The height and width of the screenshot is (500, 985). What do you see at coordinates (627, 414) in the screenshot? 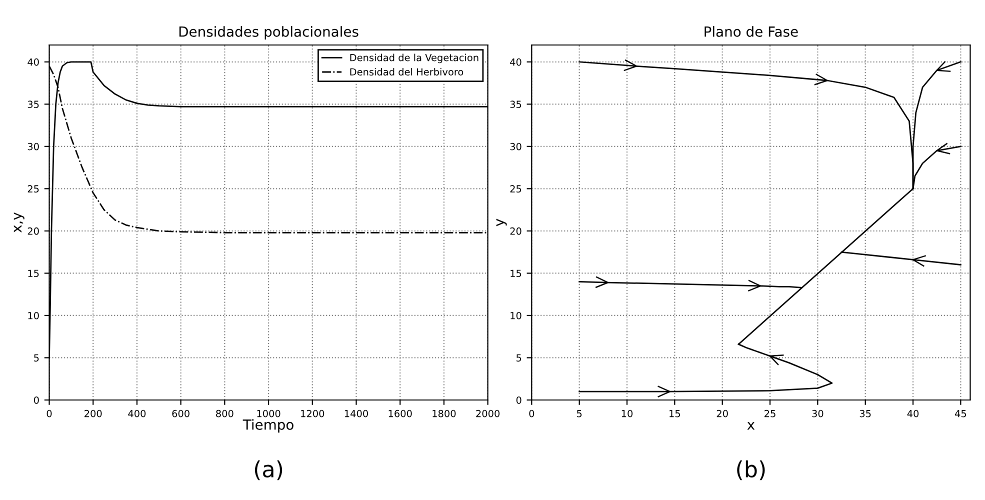
I see `x-tick-label: 10` at bounding box center [627, 414].